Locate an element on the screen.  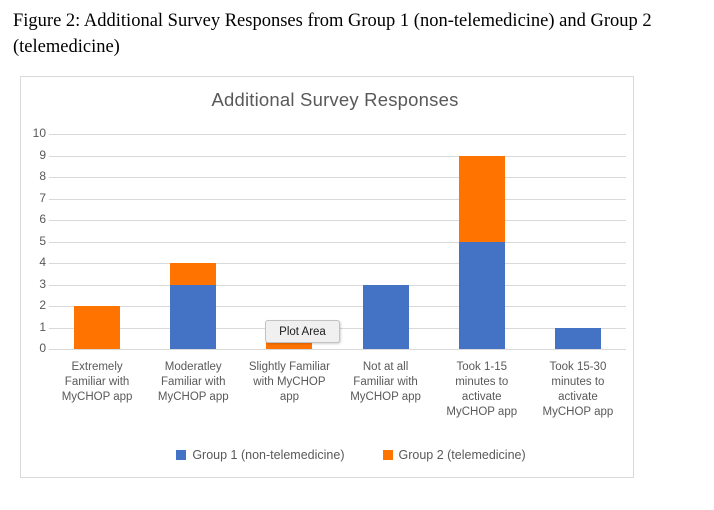
y-axis-tick-label: 5 is located at coordinates (42, 240).